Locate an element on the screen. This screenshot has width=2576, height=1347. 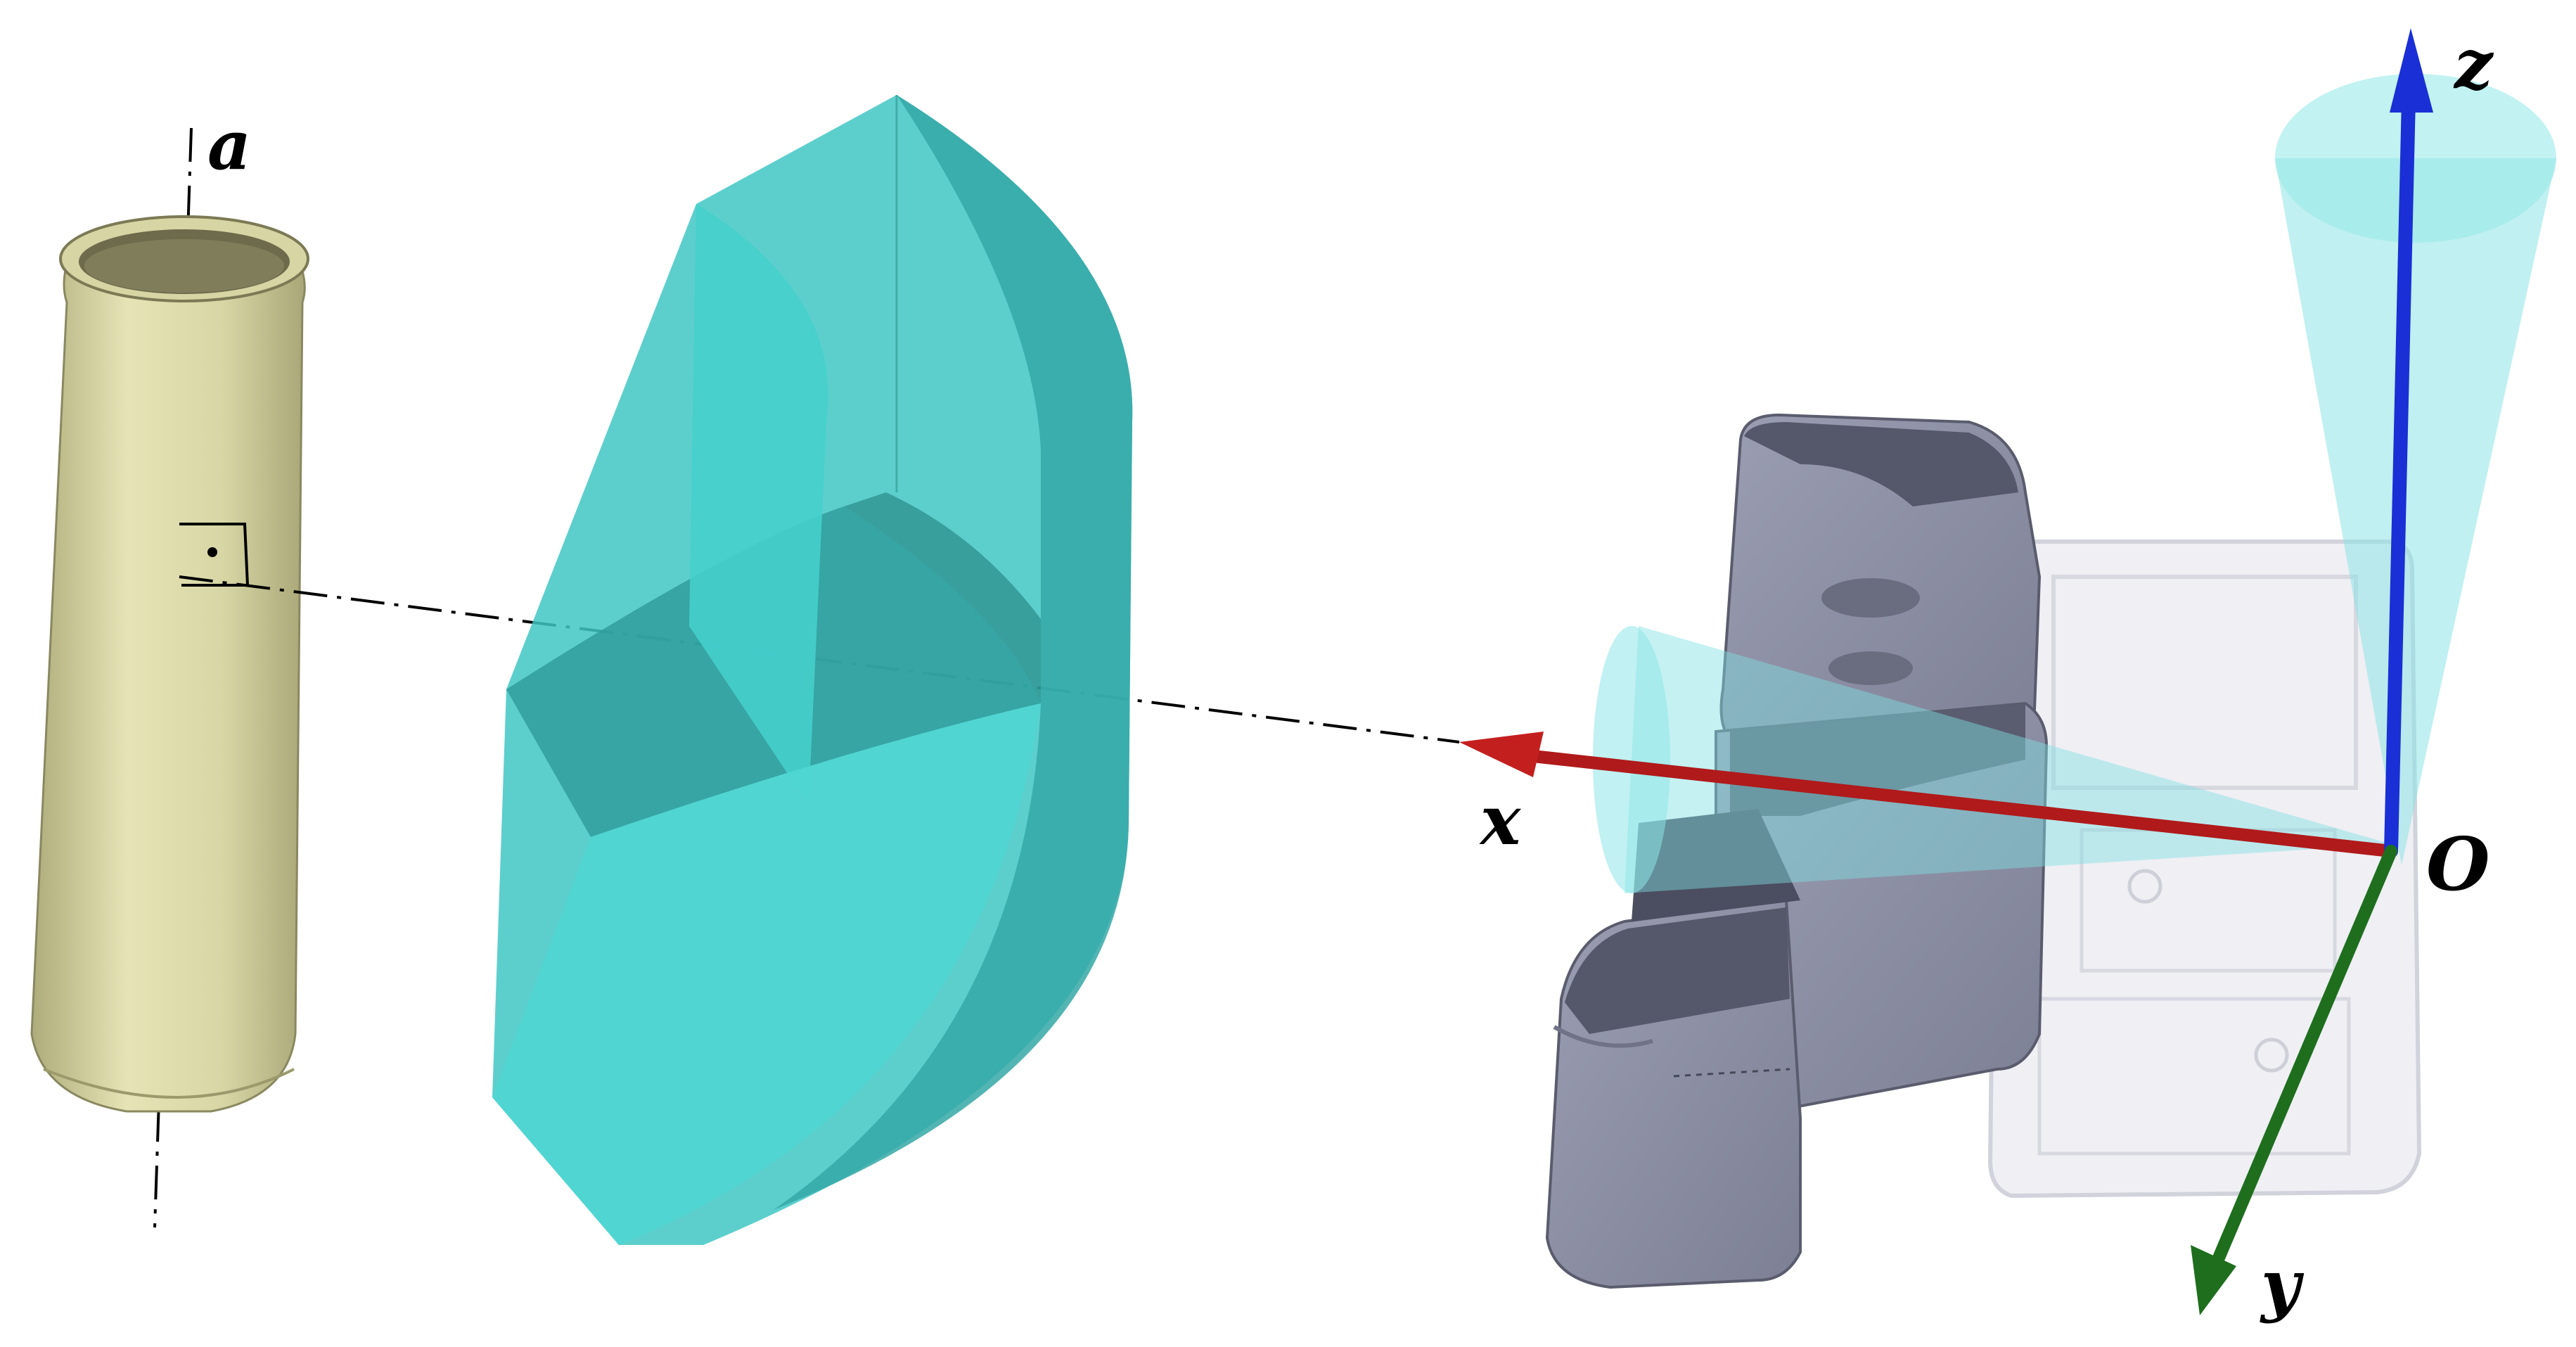
origin-label: O is located at coordinates (2458, 864).